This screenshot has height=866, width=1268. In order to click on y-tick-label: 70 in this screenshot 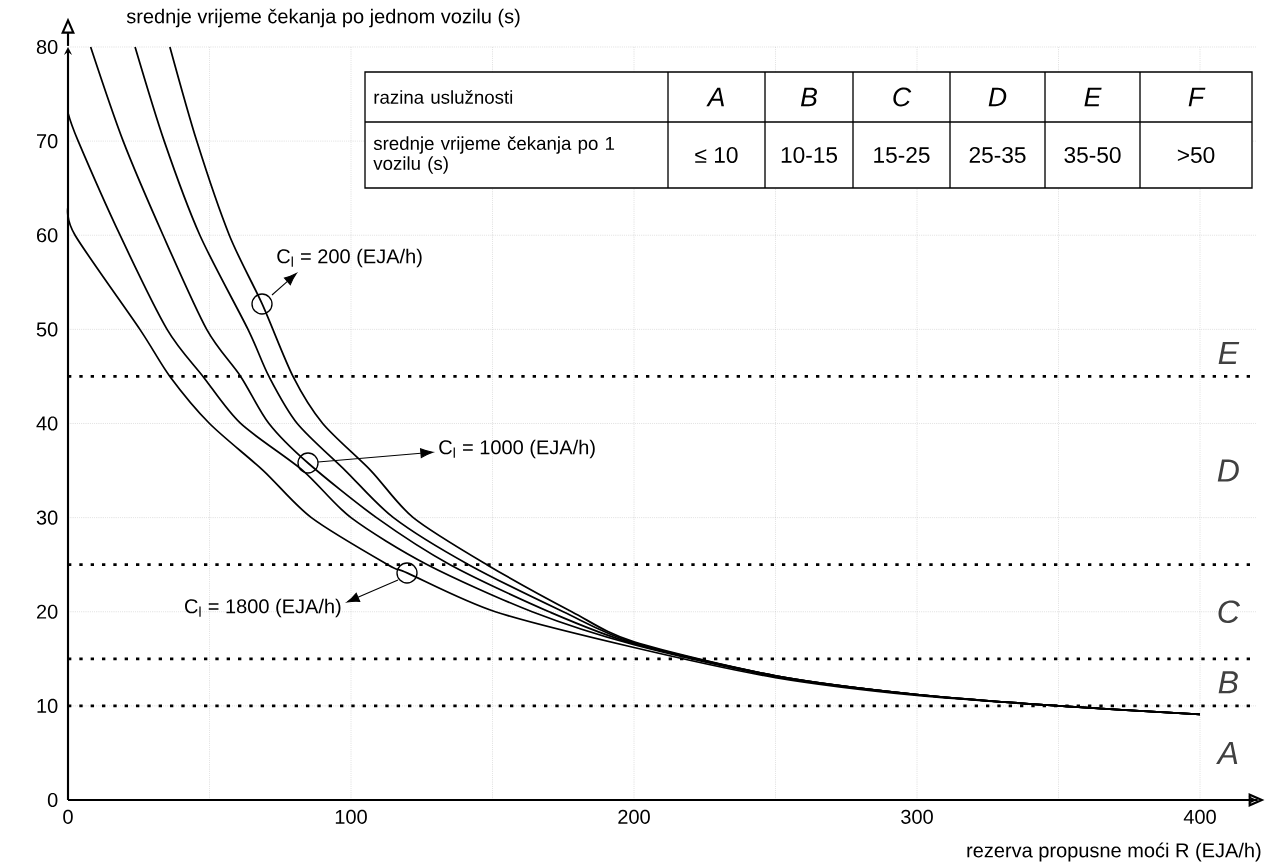, I will do `click(47, 141)`.